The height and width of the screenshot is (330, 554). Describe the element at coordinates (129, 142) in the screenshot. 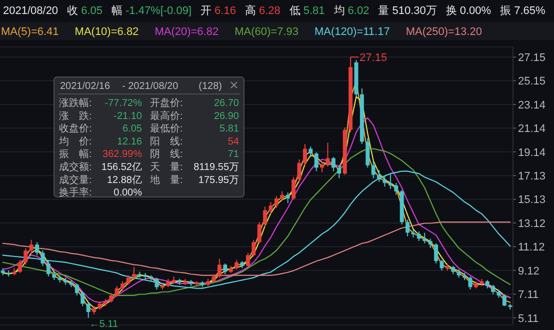

I see `annotation: 12.16` at that location.